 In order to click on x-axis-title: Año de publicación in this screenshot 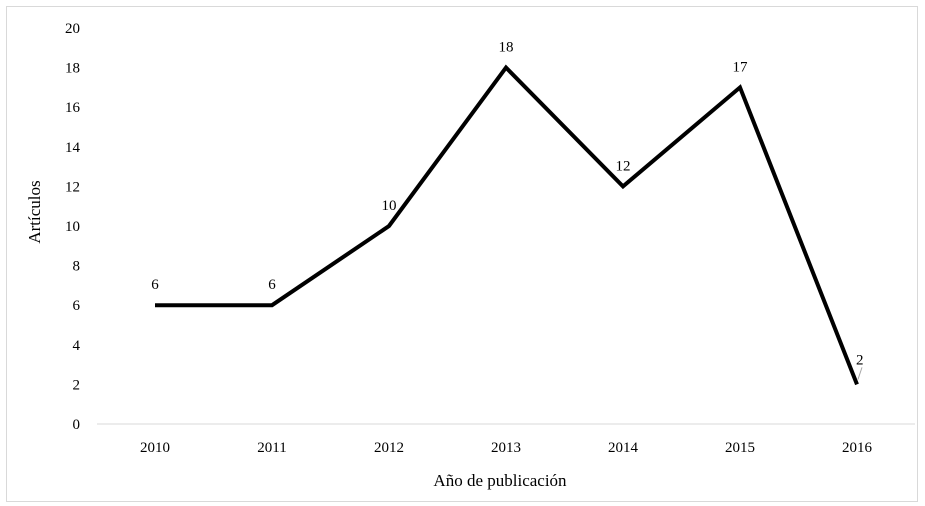, I will do `click(500, 480)`.